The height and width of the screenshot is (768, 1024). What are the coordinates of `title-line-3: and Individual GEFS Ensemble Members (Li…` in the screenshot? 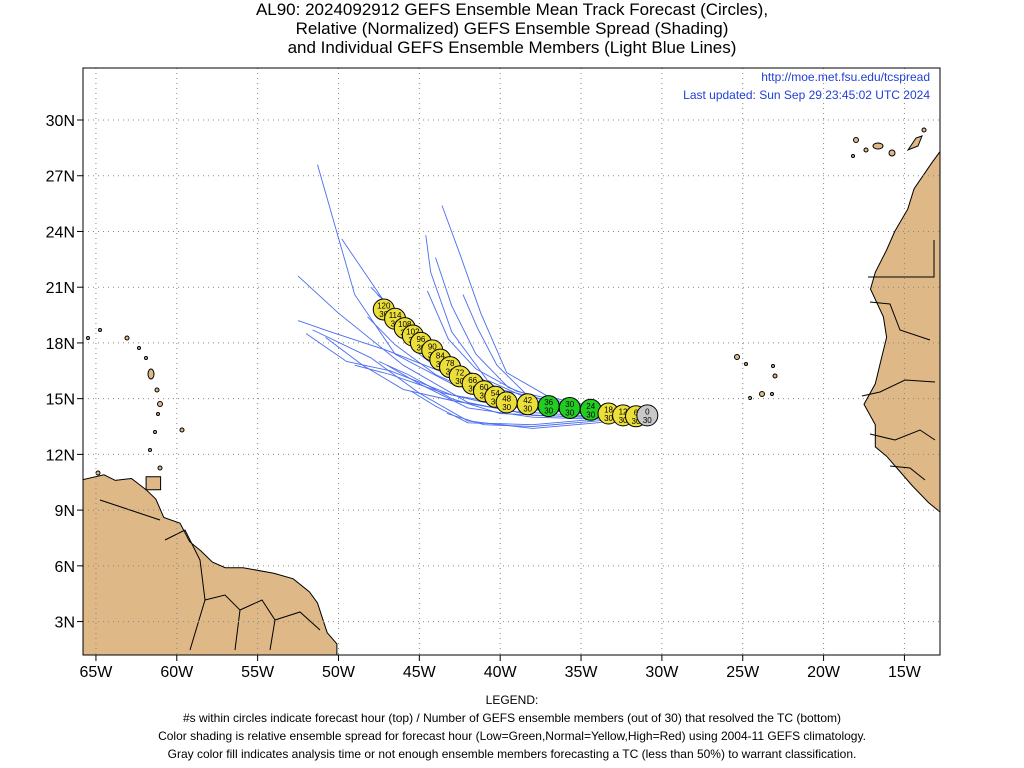 It's located at (512, 47).